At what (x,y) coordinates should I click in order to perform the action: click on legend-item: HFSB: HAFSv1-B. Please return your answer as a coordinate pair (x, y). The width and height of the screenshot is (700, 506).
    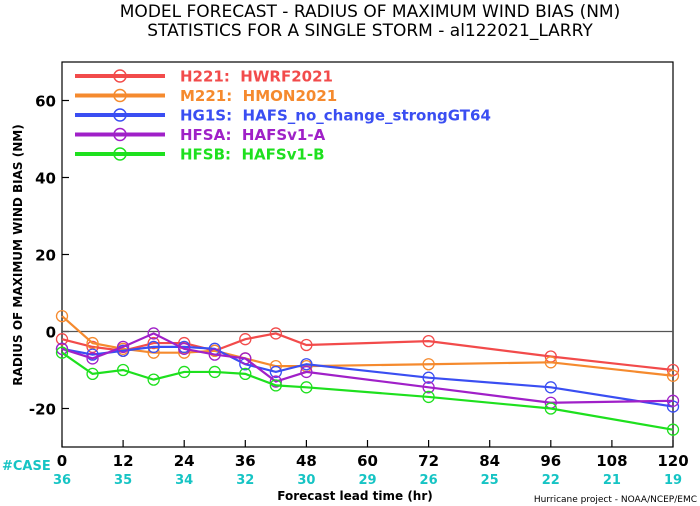
    Looking at the image, I should click on (200, 155).